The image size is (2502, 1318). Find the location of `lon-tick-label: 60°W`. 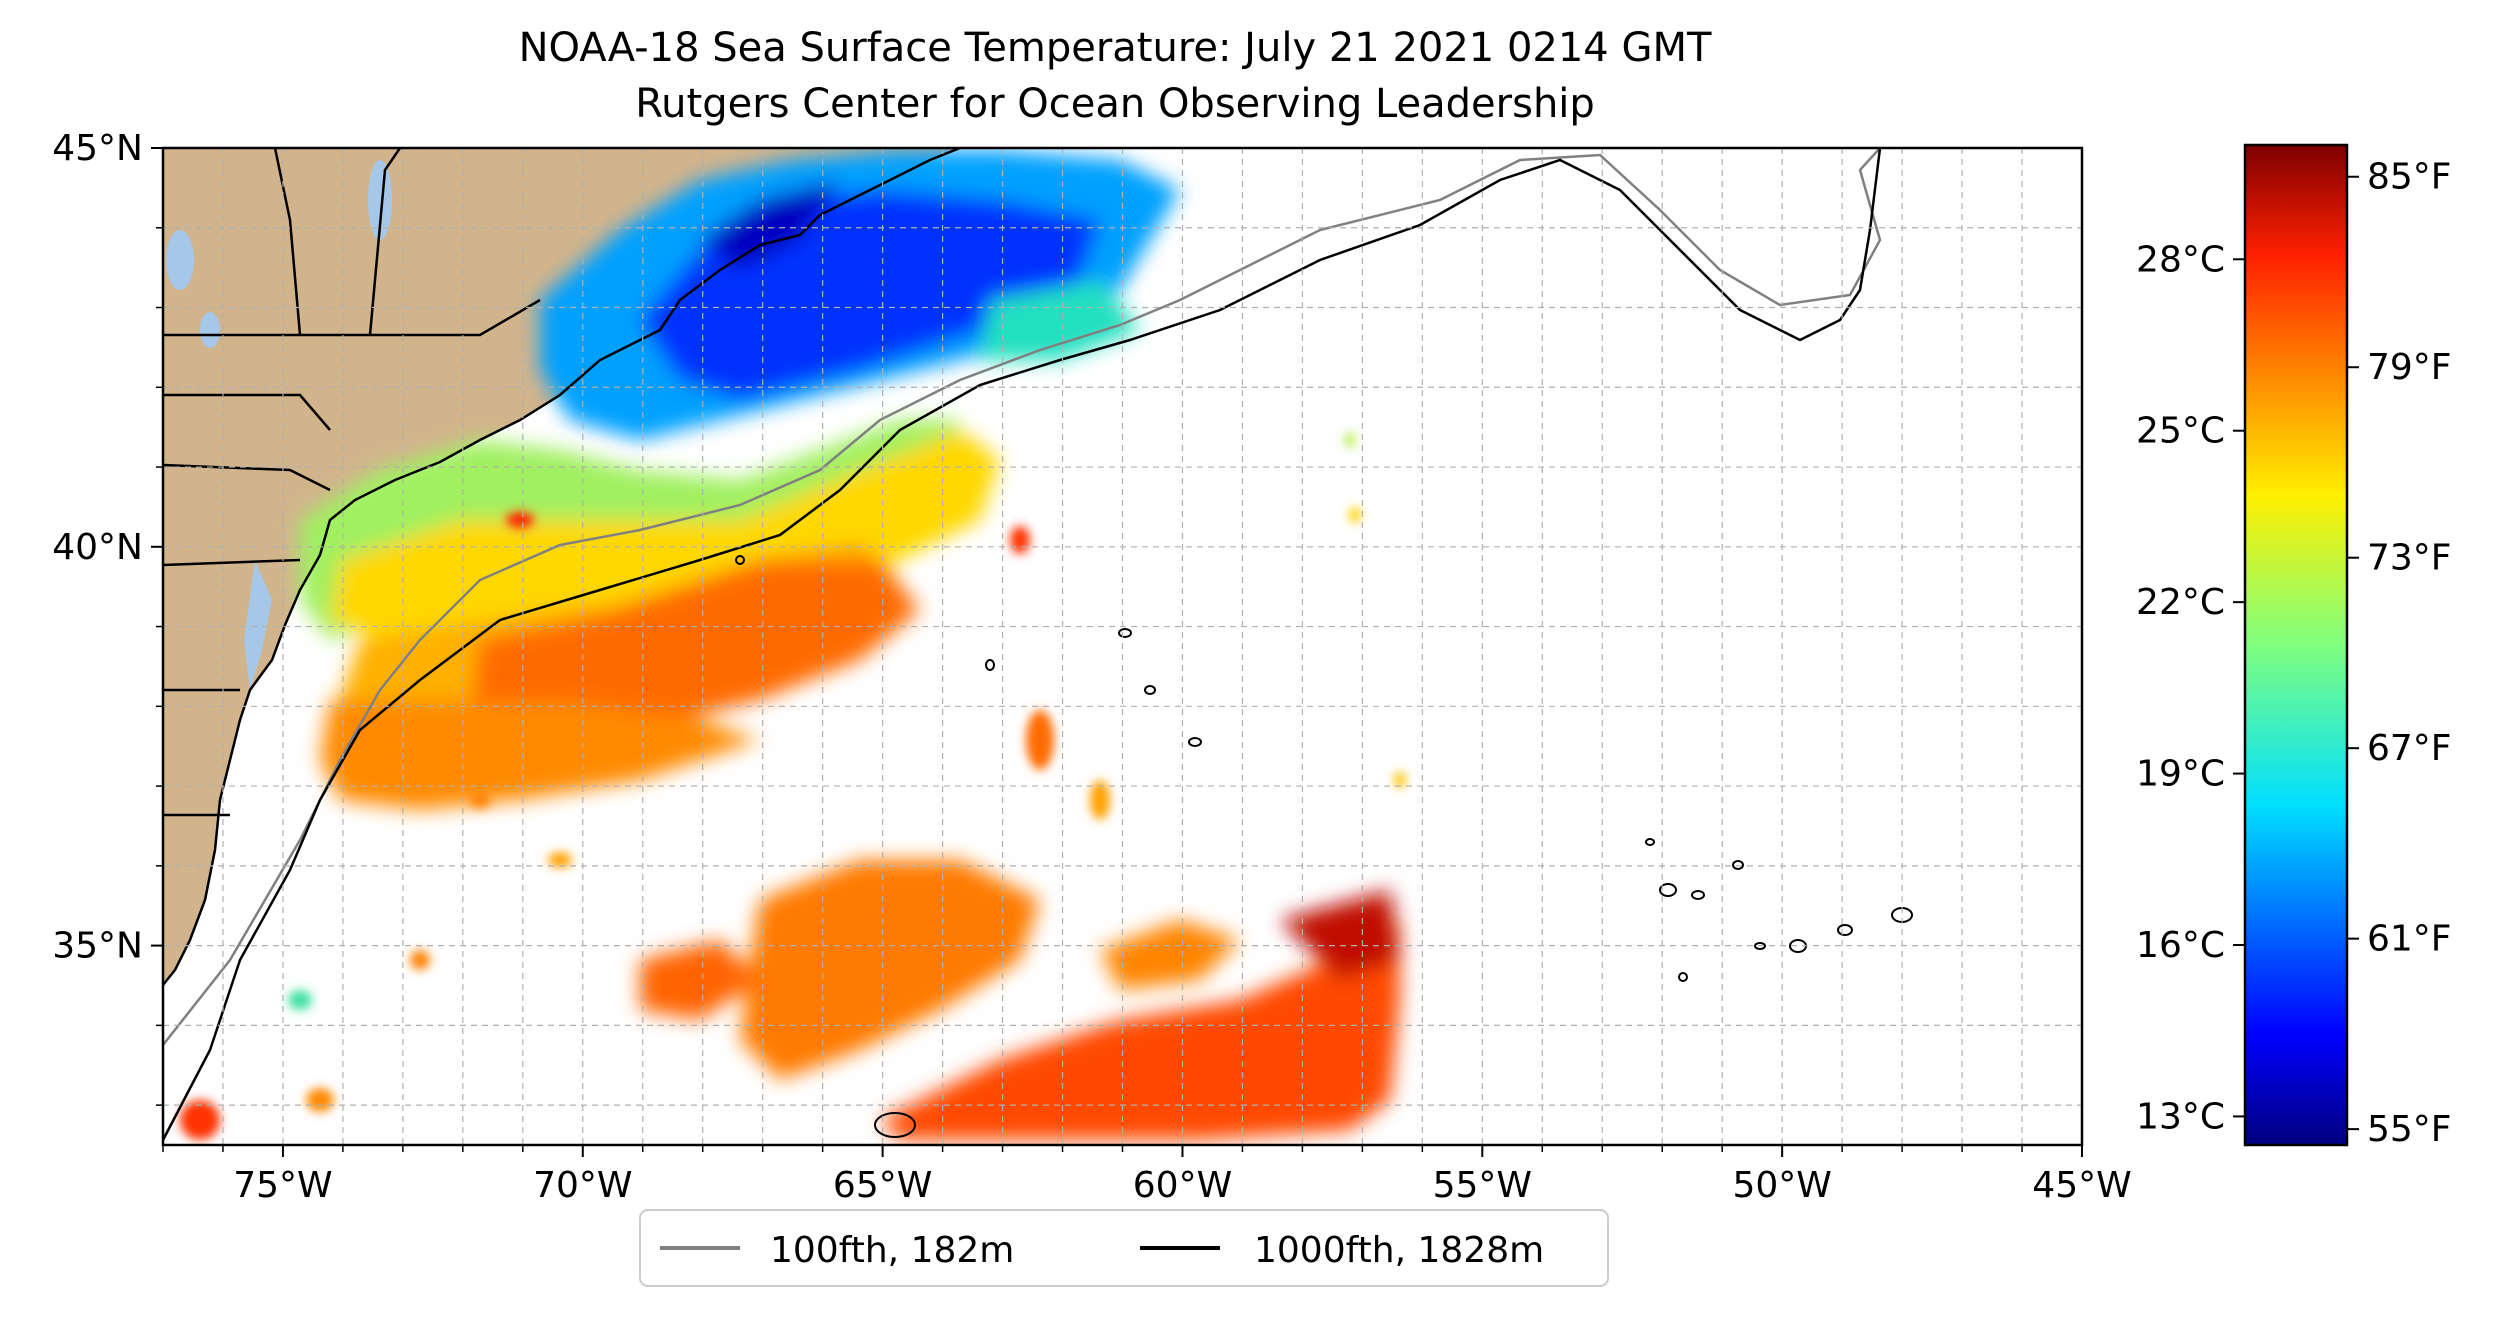

lon-tick-label: 60°W is located at coordinates (1182, 1185).